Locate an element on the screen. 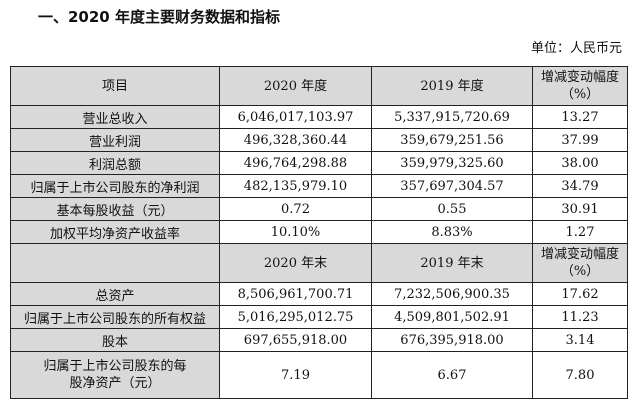 This screenshot has height=411, width=634. value-cell: 5,337,915,720.69 is located at coordinates (452, 117).